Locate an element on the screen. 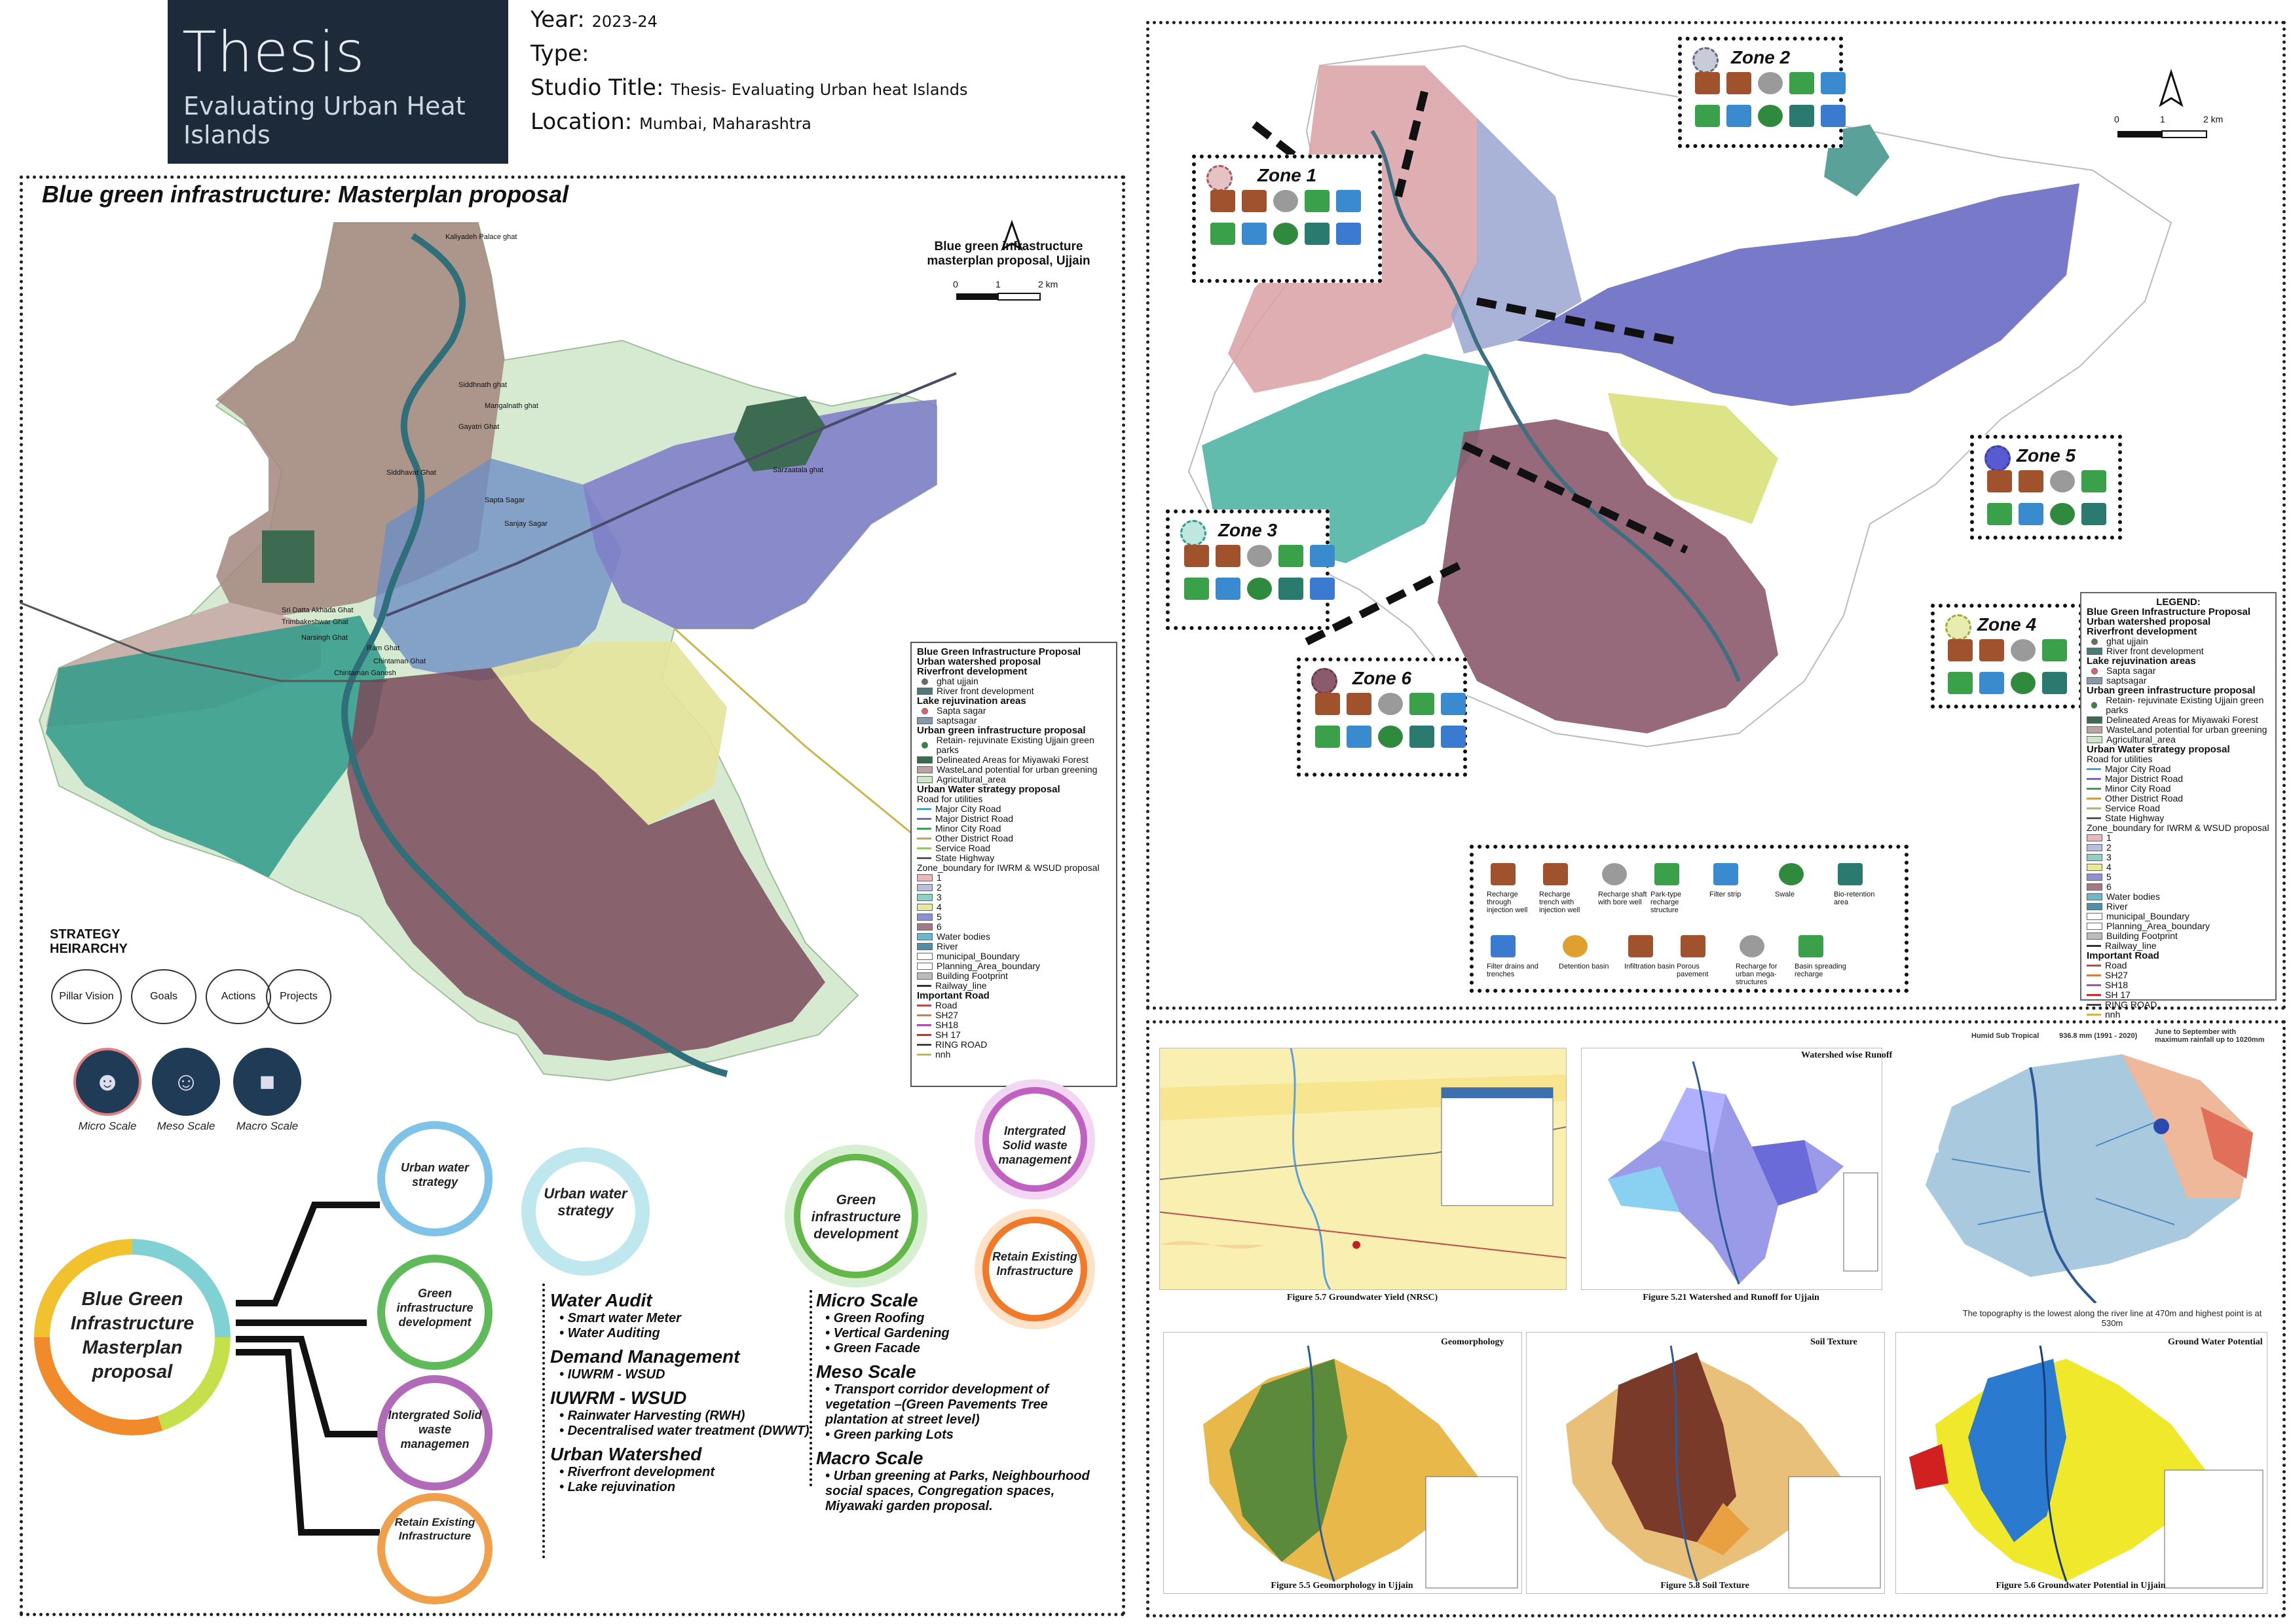  legend-item: River is located at coordinates (1014, 946).